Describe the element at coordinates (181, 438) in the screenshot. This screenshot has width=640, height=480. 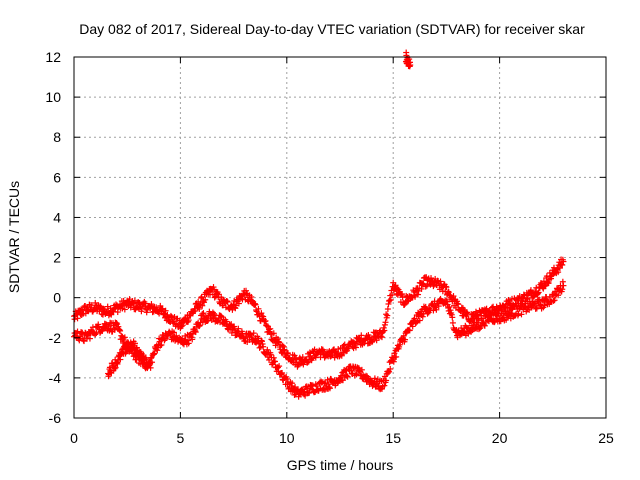
I see `x-tick-label: 5` at that location.